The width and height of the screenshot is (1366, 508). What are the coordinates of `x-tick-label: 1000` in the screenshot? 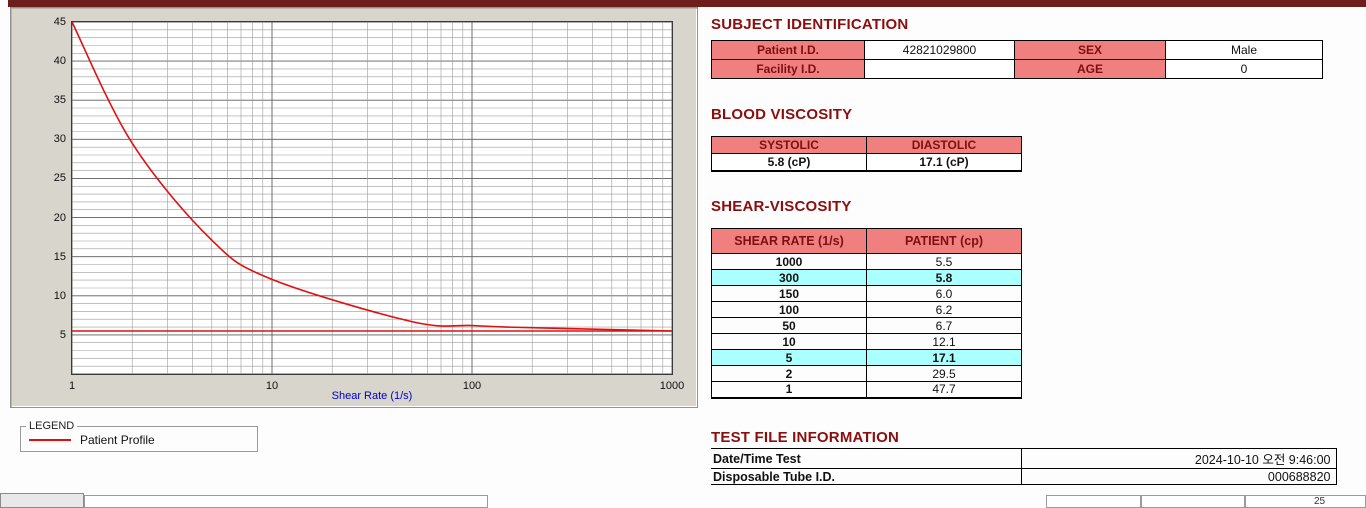 It's located at (672, 386).